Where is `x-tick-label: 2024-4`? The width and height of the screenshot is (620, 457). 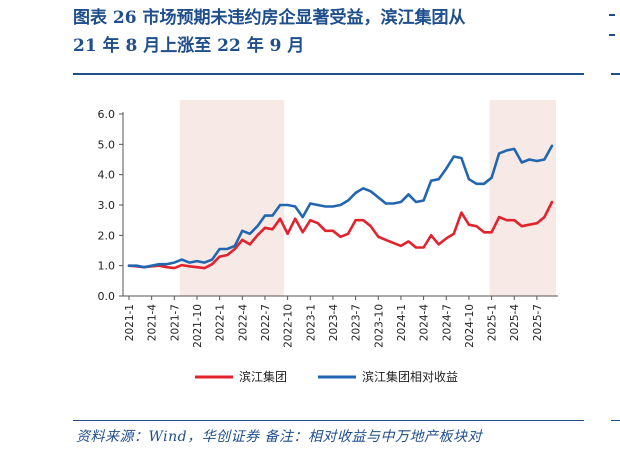
x-tick-label: 2024-4 is located at coordinates (425, 323).